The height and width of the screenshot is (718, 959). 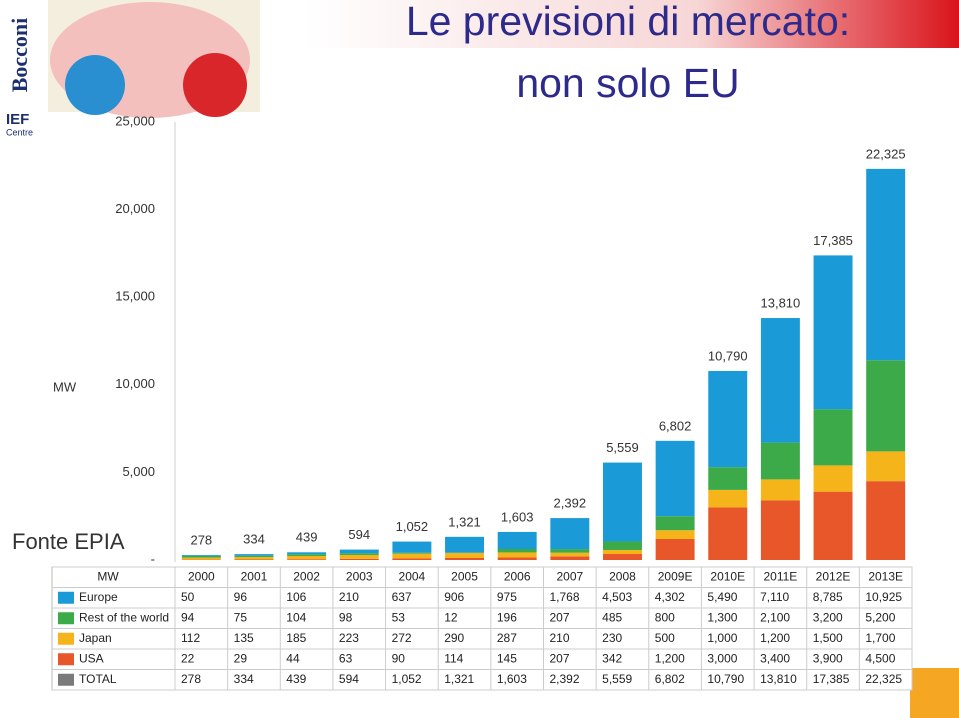 I want to click on table-cell: 4,302, so click(x=670, y=597).